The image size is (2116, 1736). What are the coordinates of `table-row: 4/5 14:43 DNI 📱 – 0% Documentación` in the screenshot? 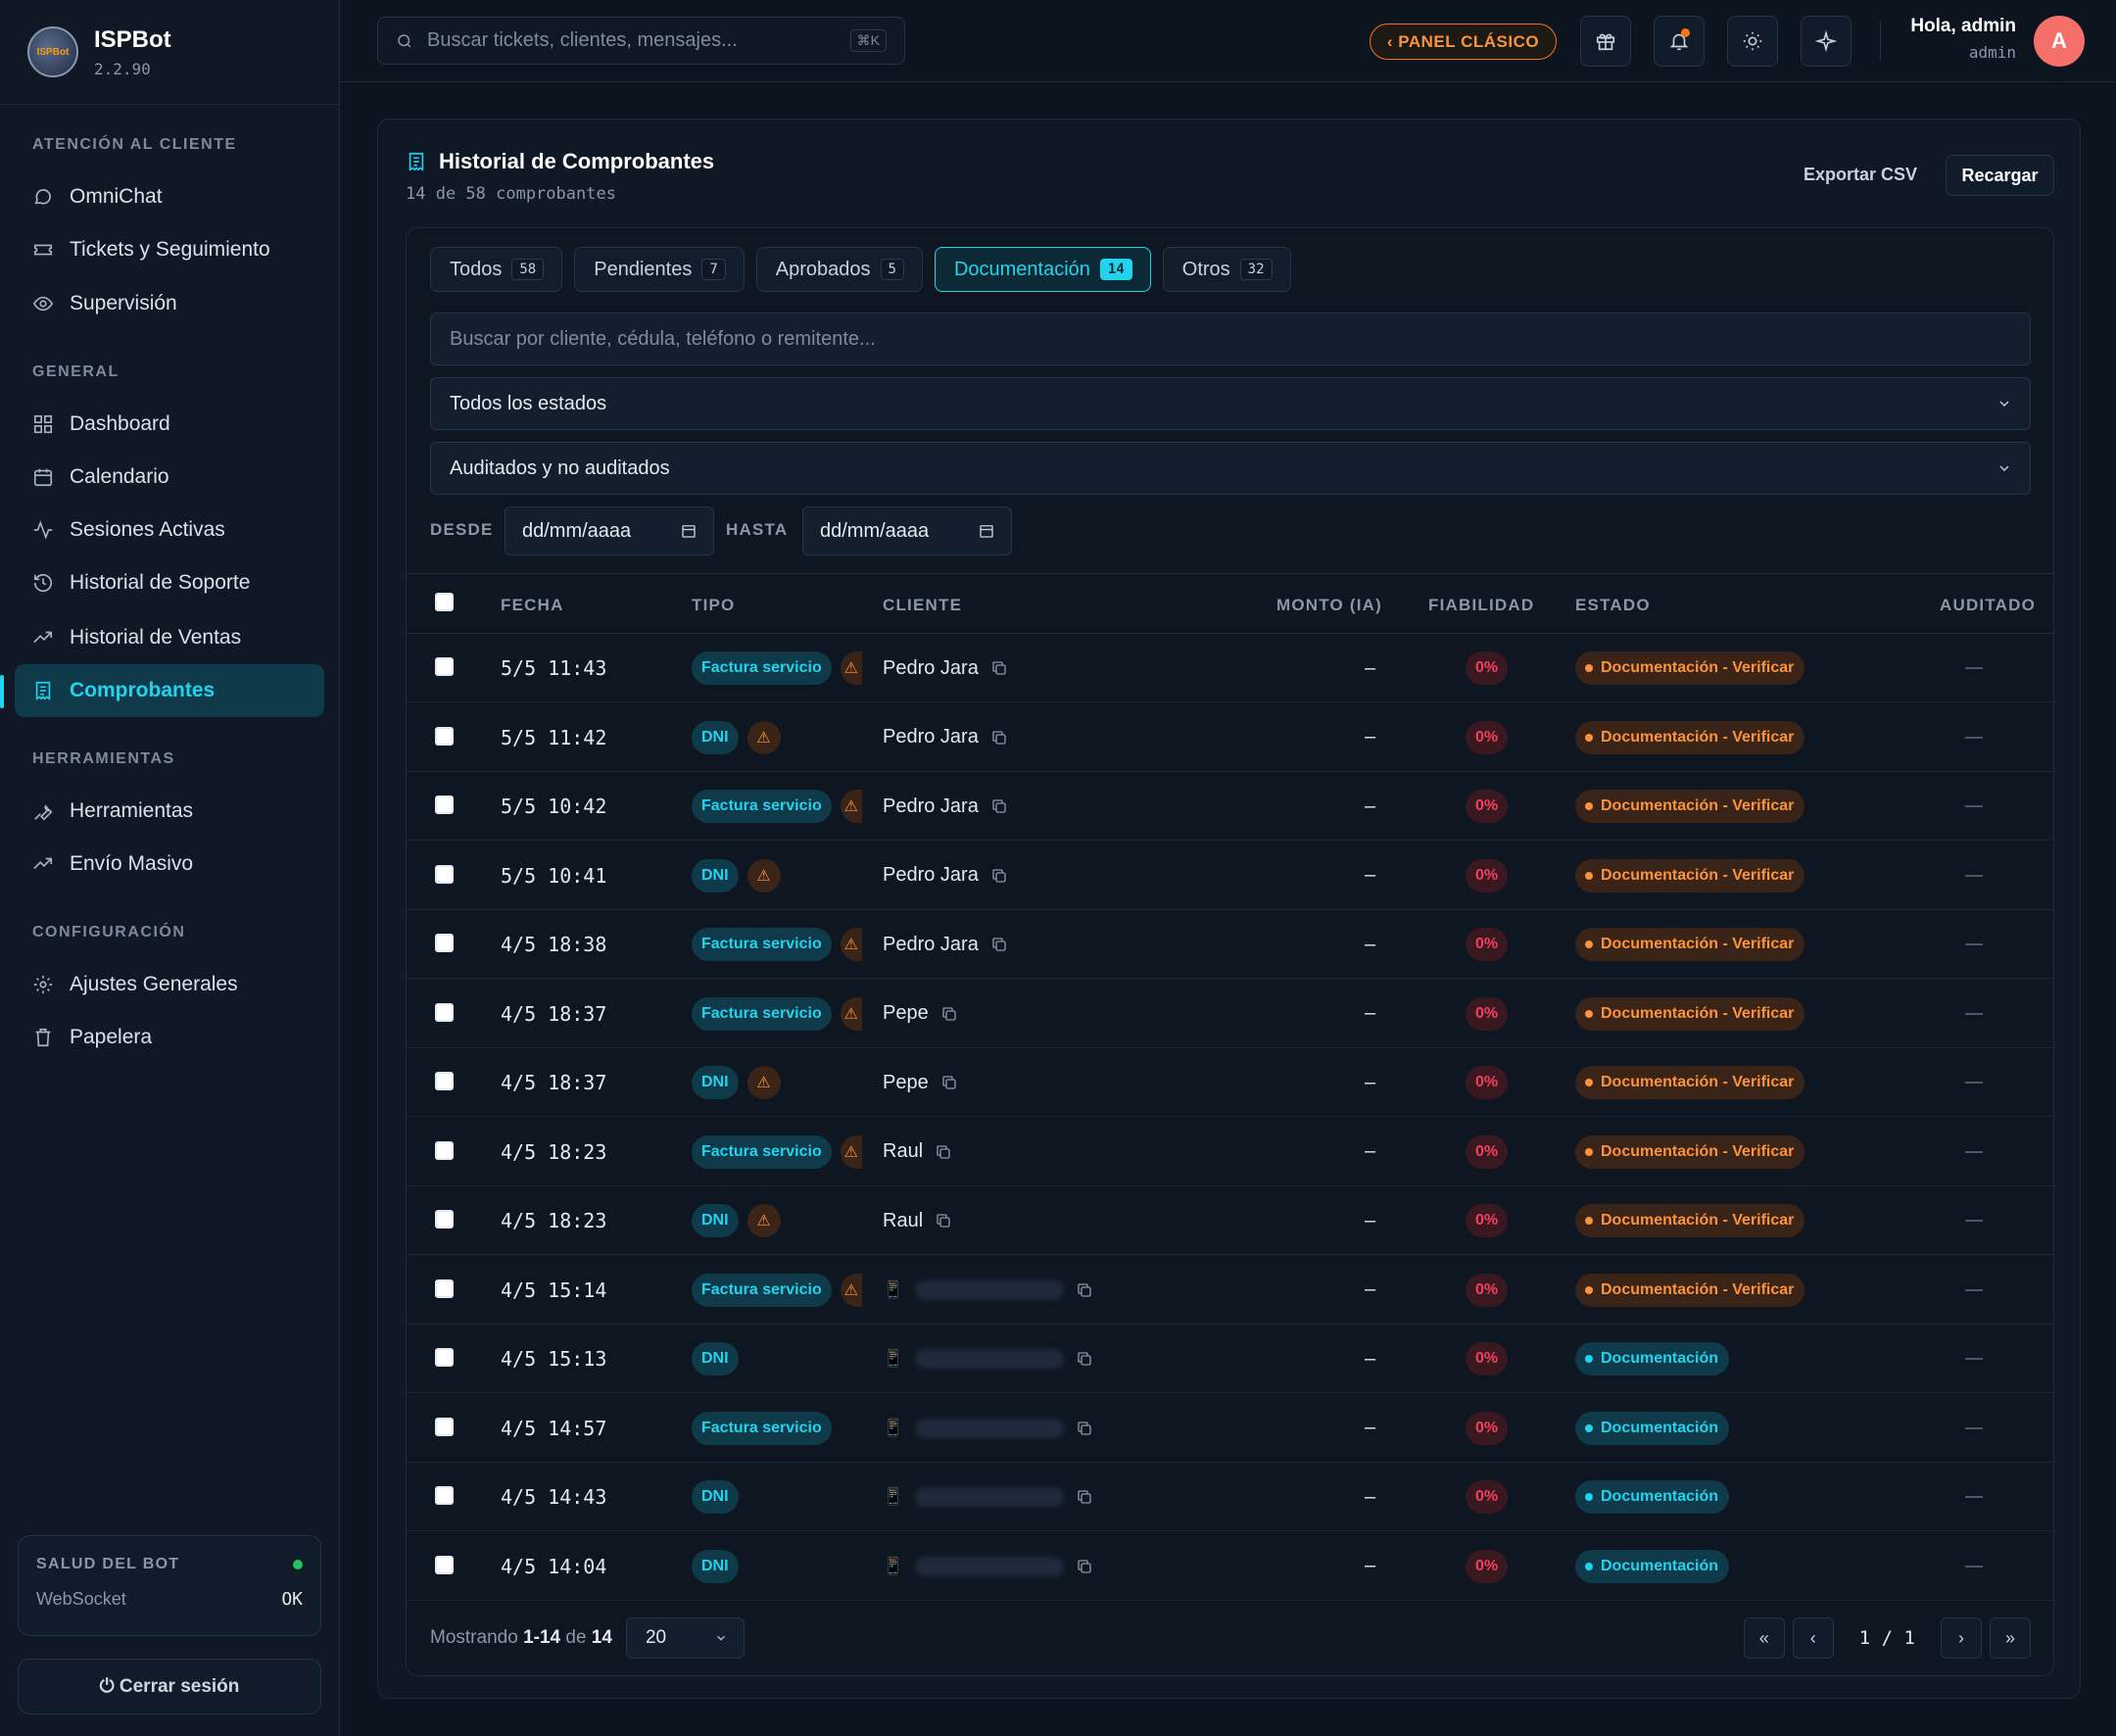 It's located at (1231, 1497).